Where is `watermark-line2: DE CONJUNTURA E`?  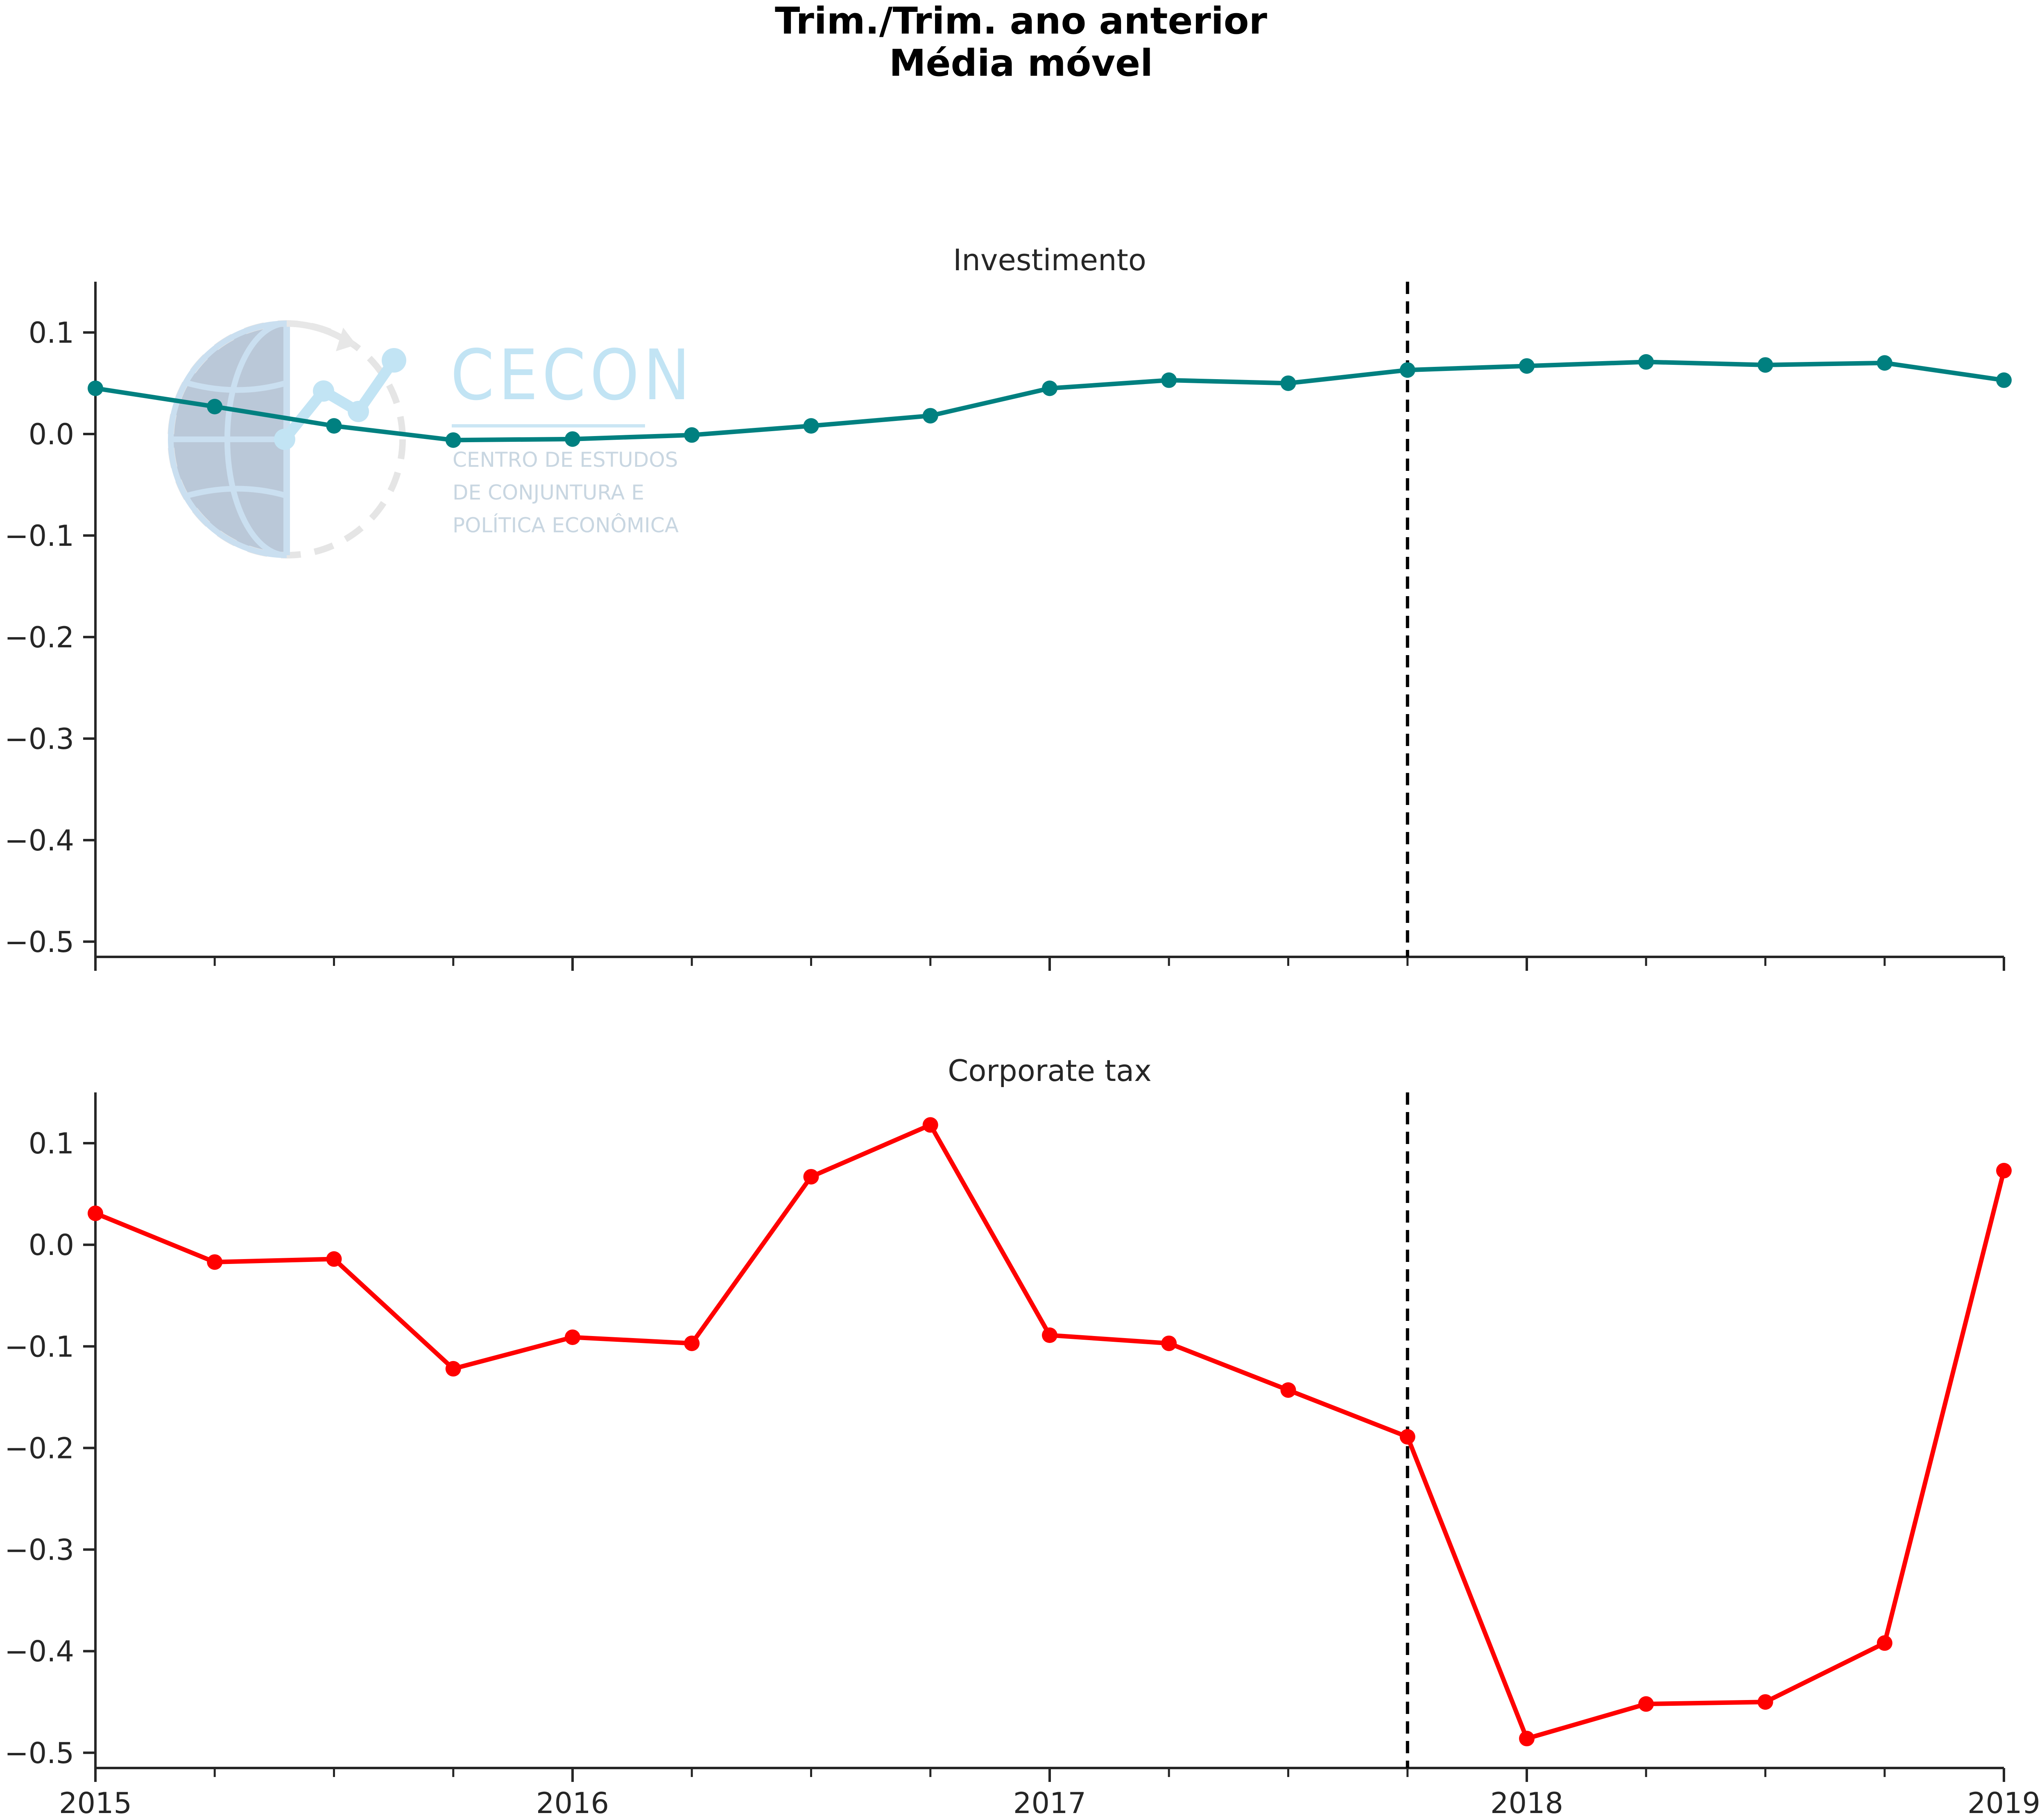 watermark-line2: DE CONJUNTURA E is located at coordinates (548, 493).